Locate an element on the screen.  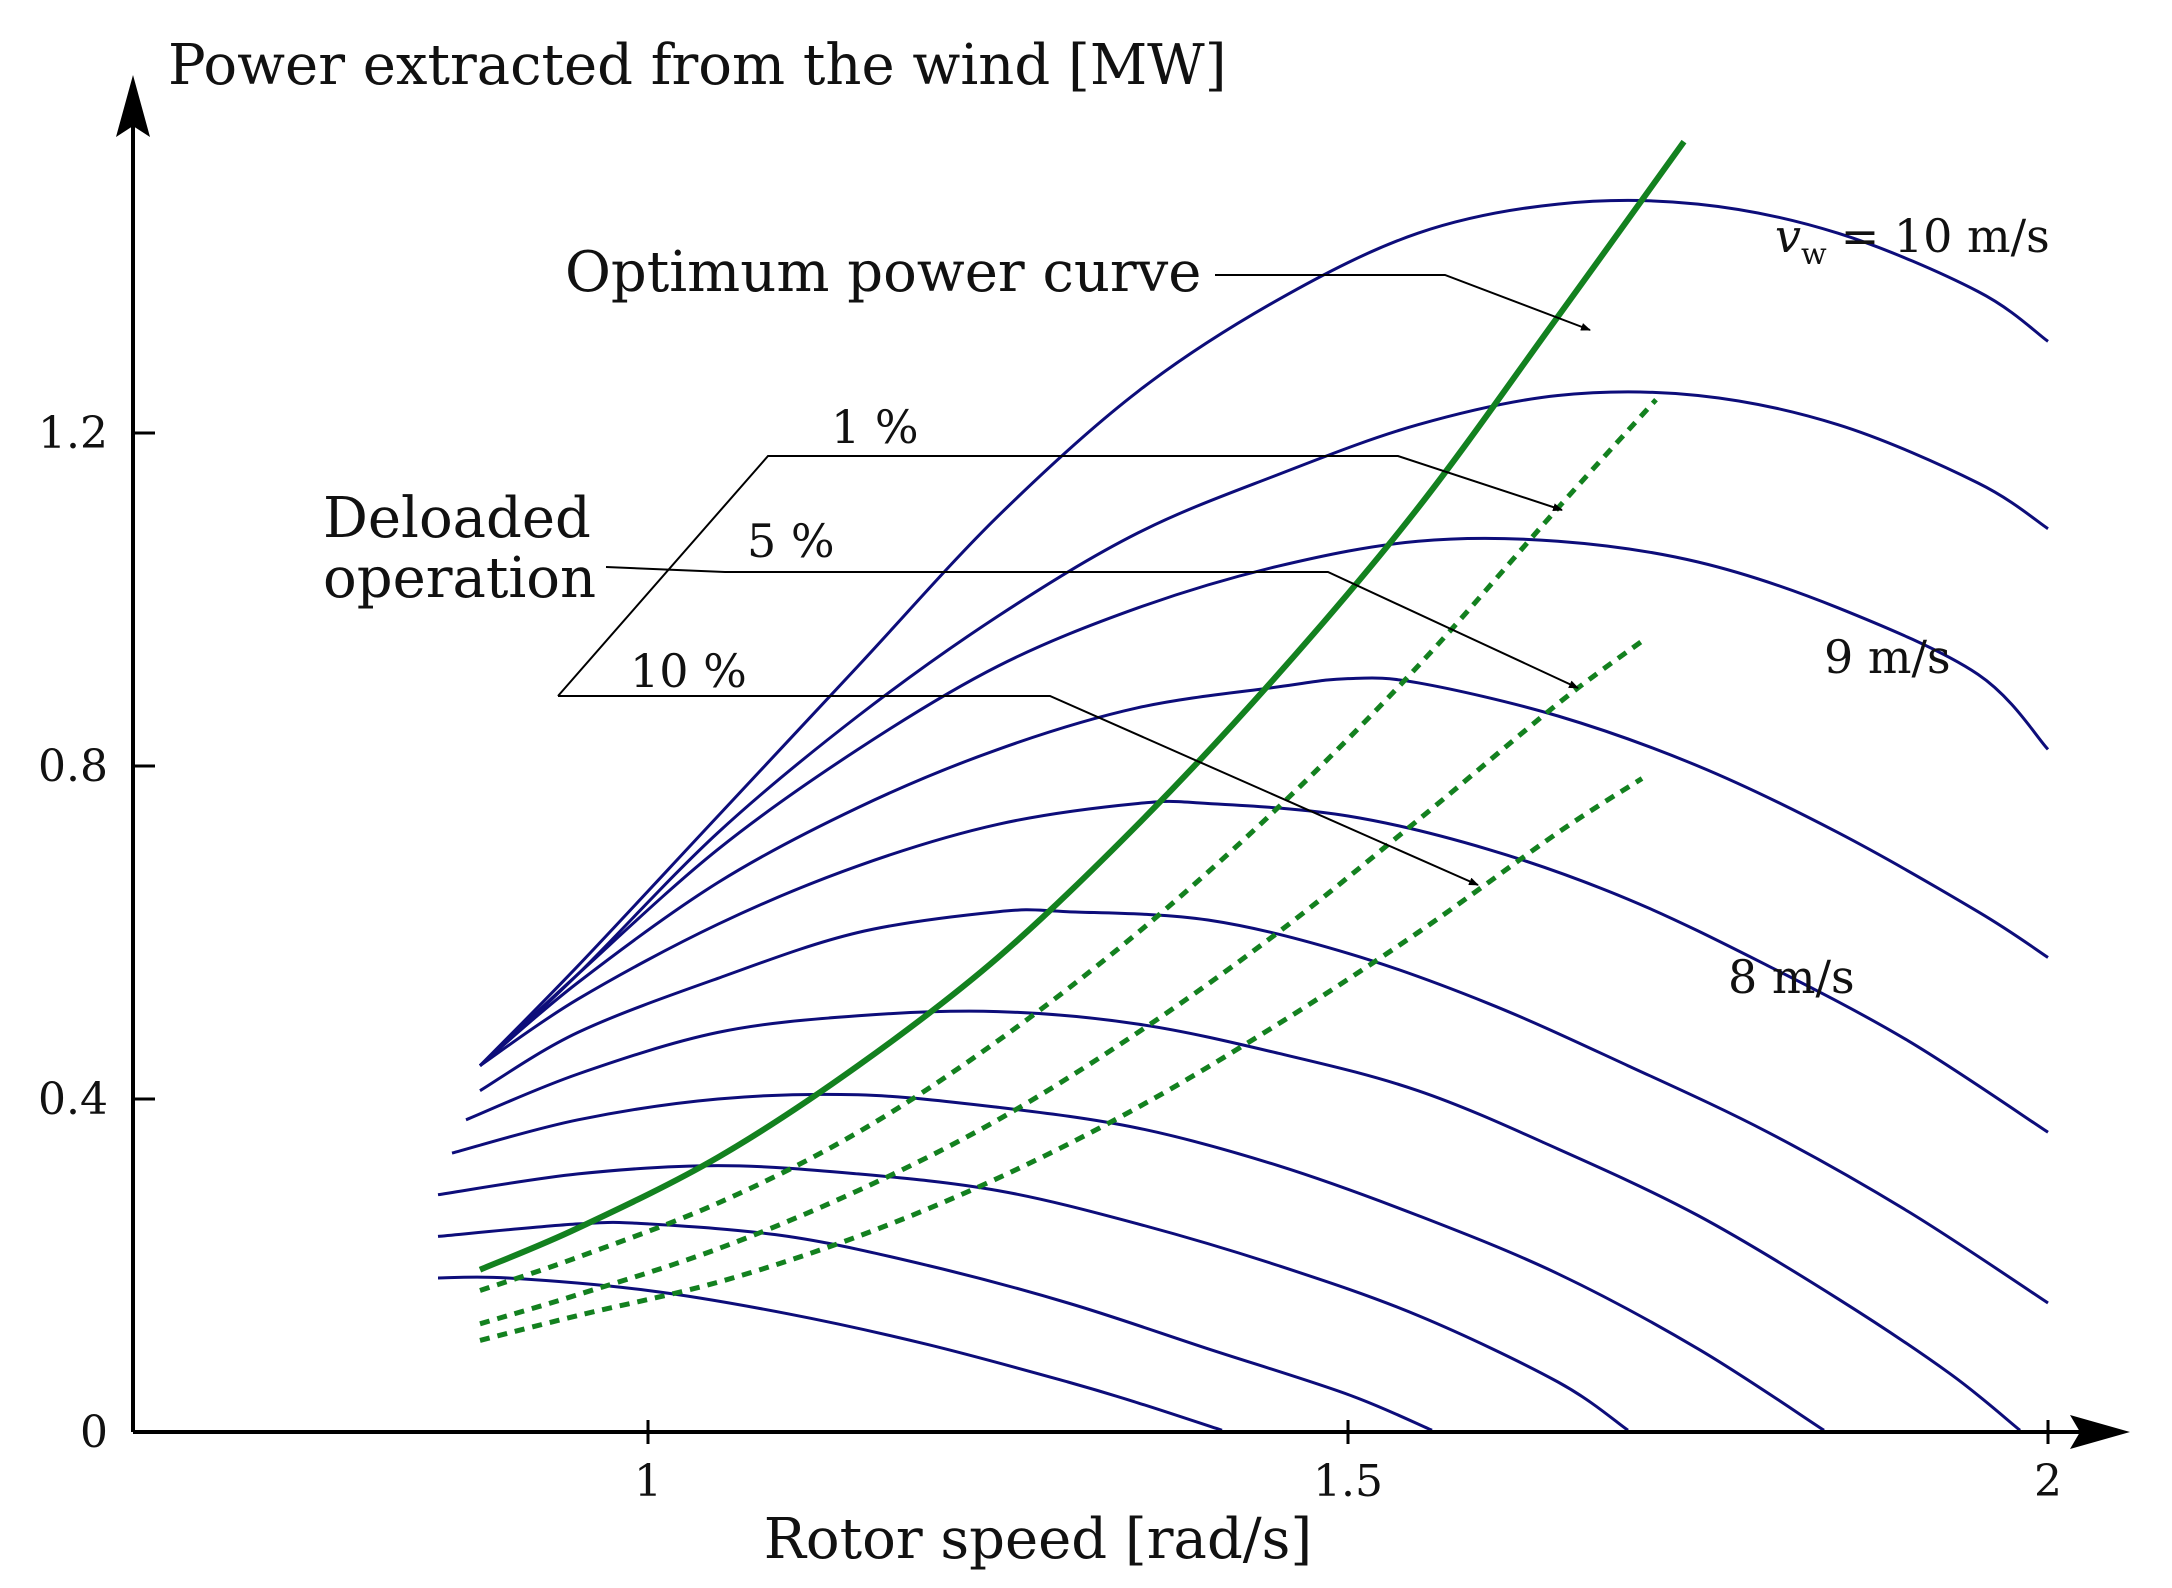
vw-value: = 10 m/s is located at coordinates (1945, 236).